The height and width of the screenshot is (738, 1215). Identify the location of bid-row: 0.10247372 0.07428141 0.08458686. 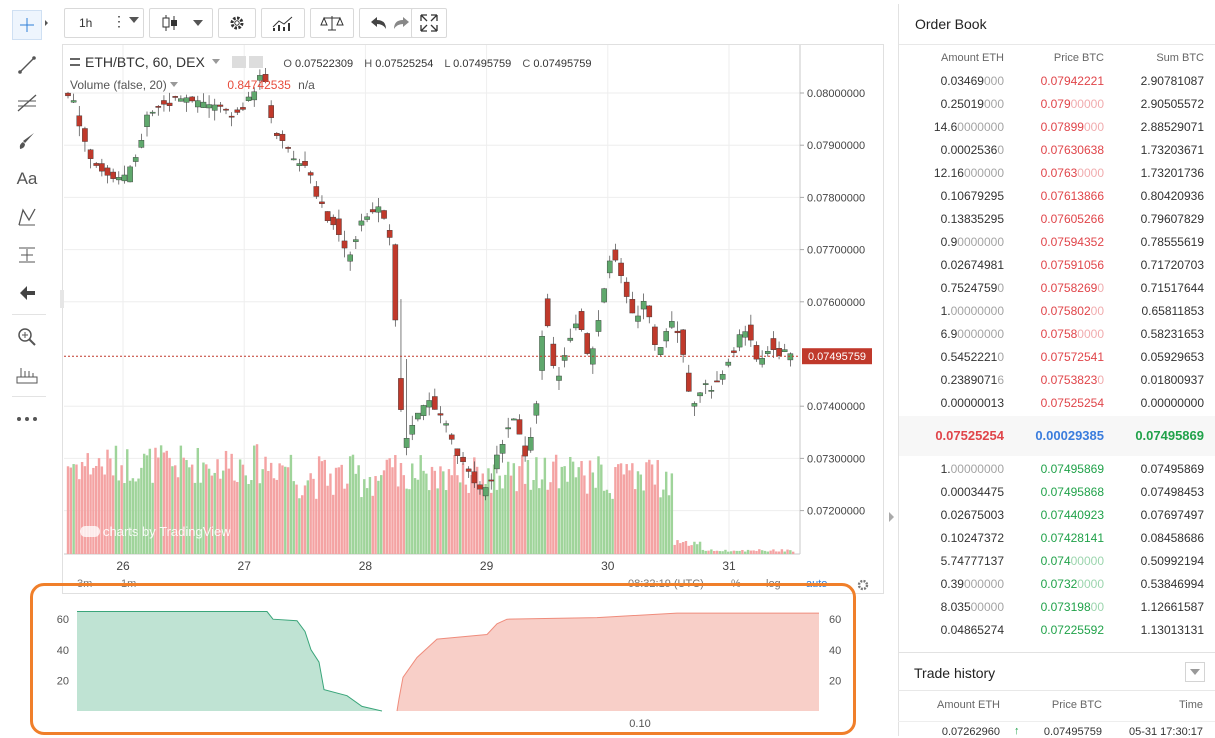
(1057, 538).